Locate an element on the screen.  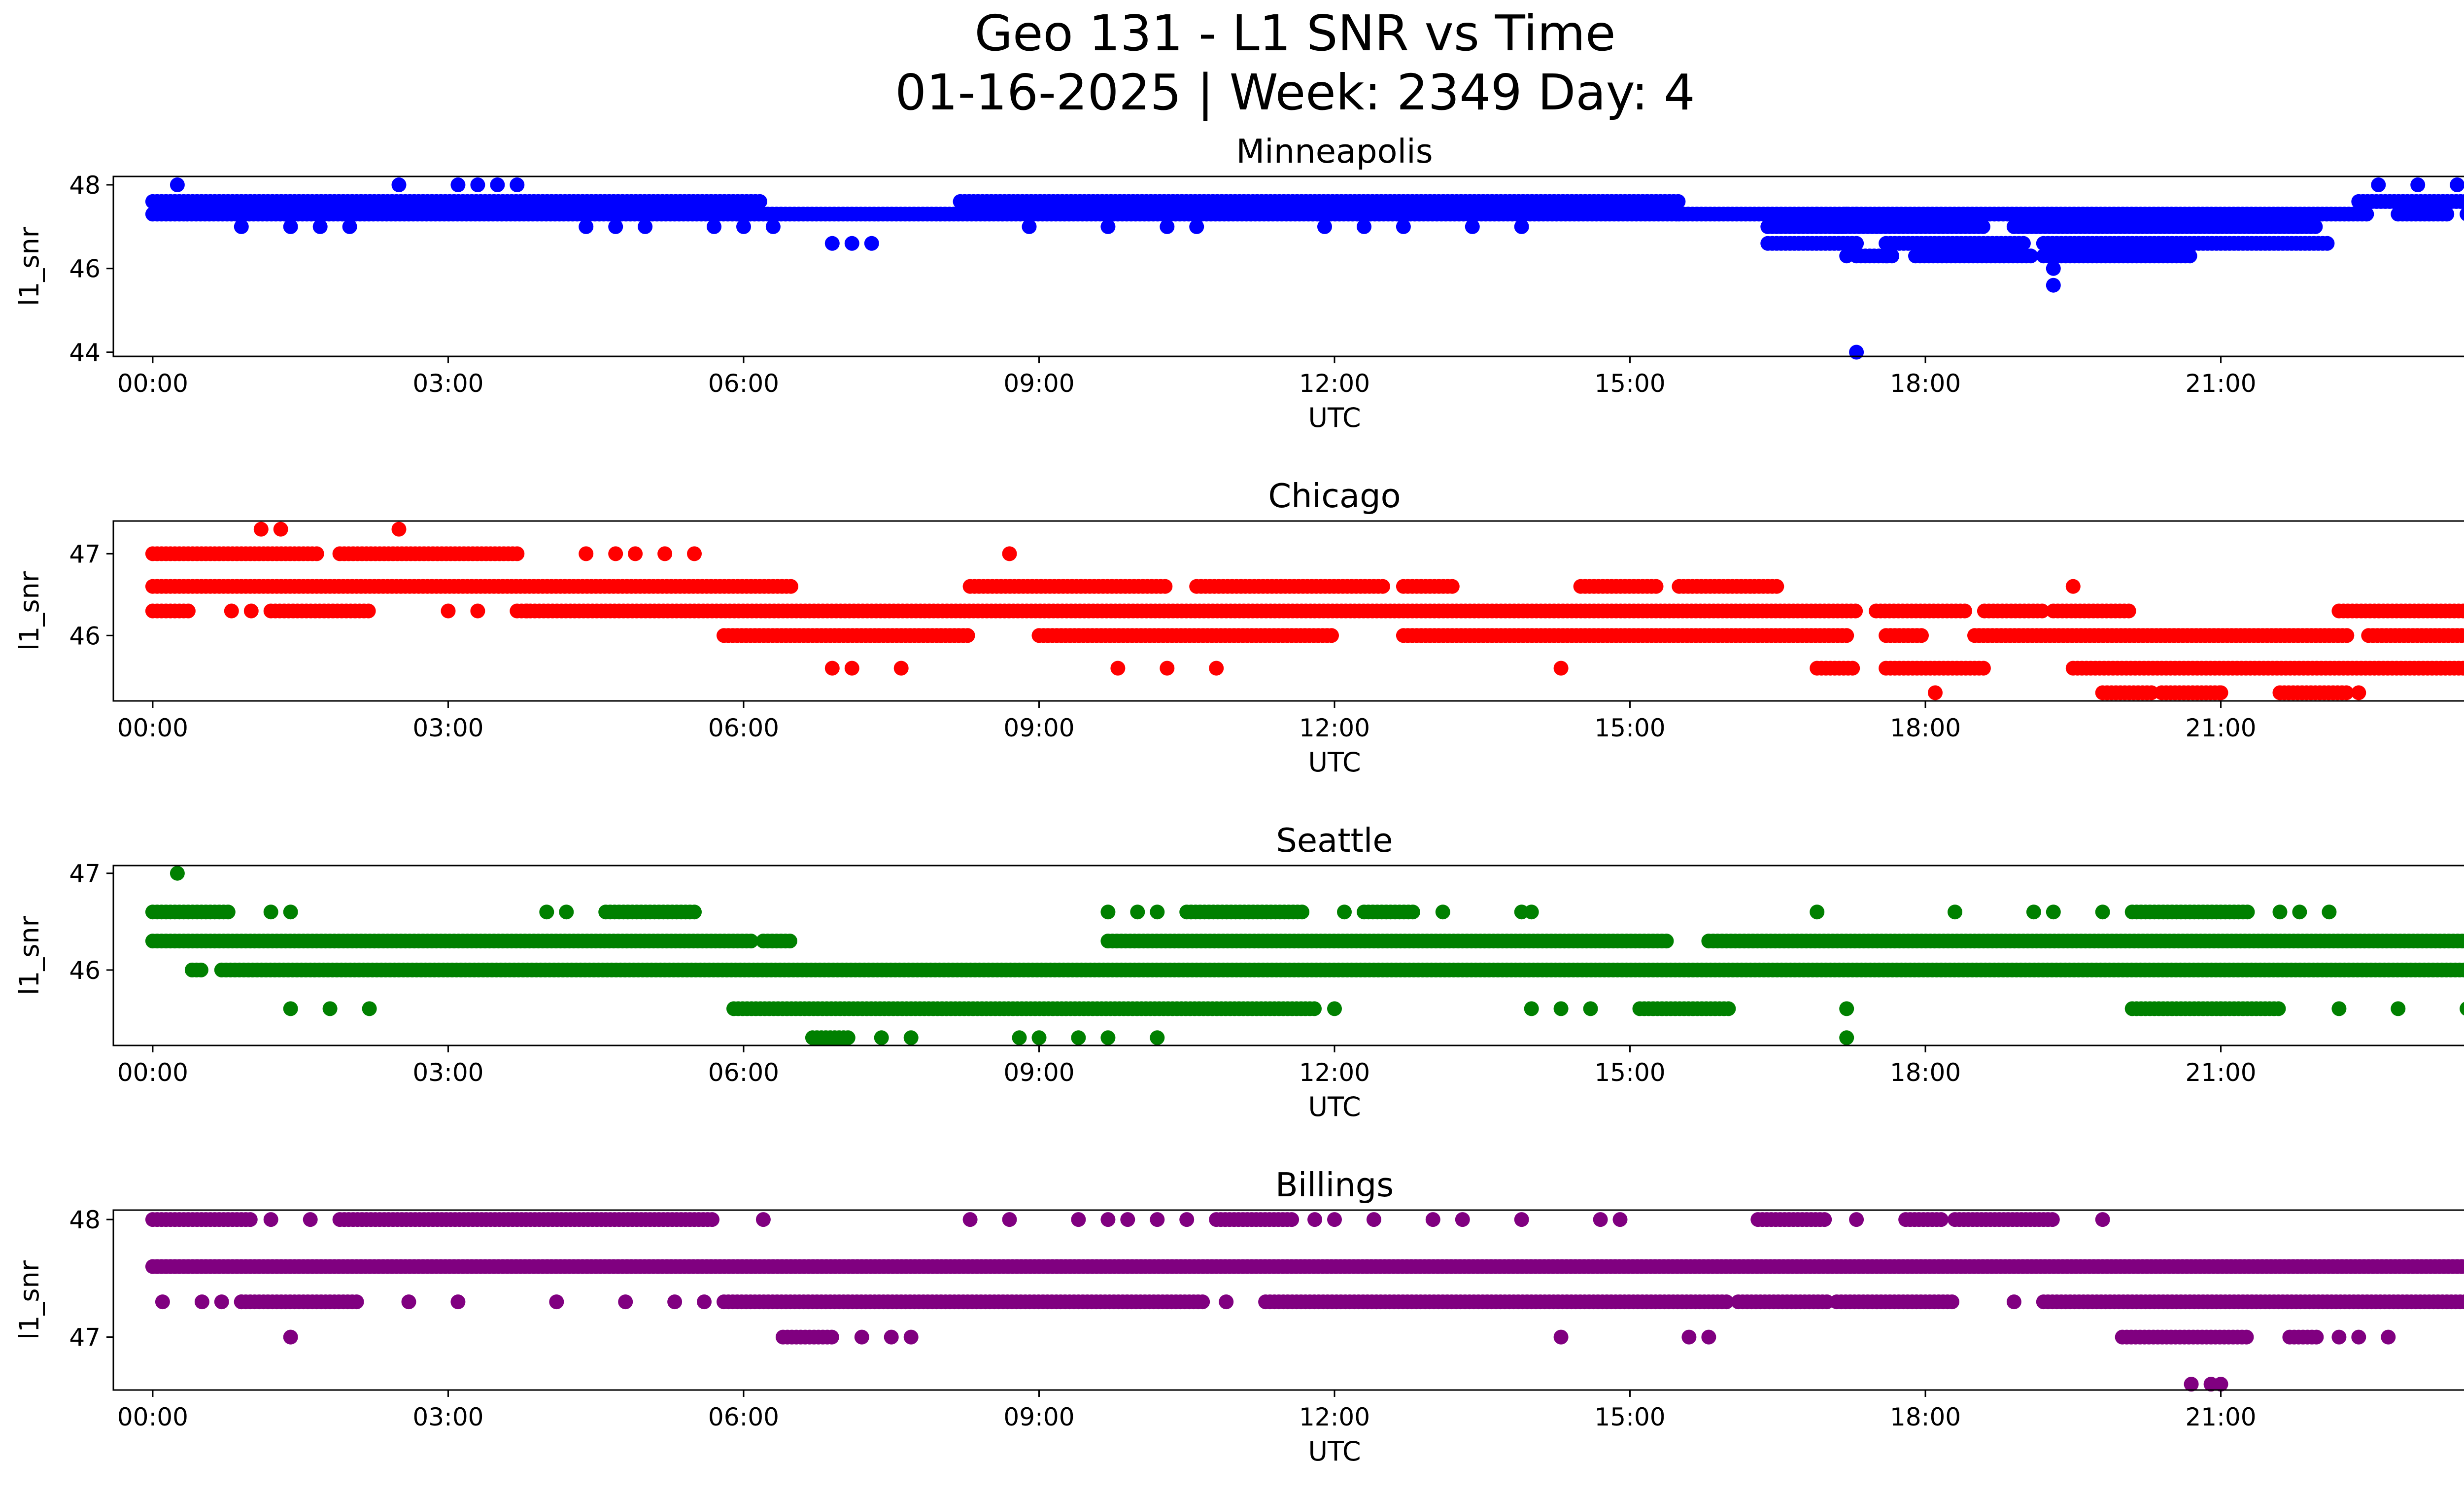
subplot-title: Chicago is located at coordinates (1334, 496).